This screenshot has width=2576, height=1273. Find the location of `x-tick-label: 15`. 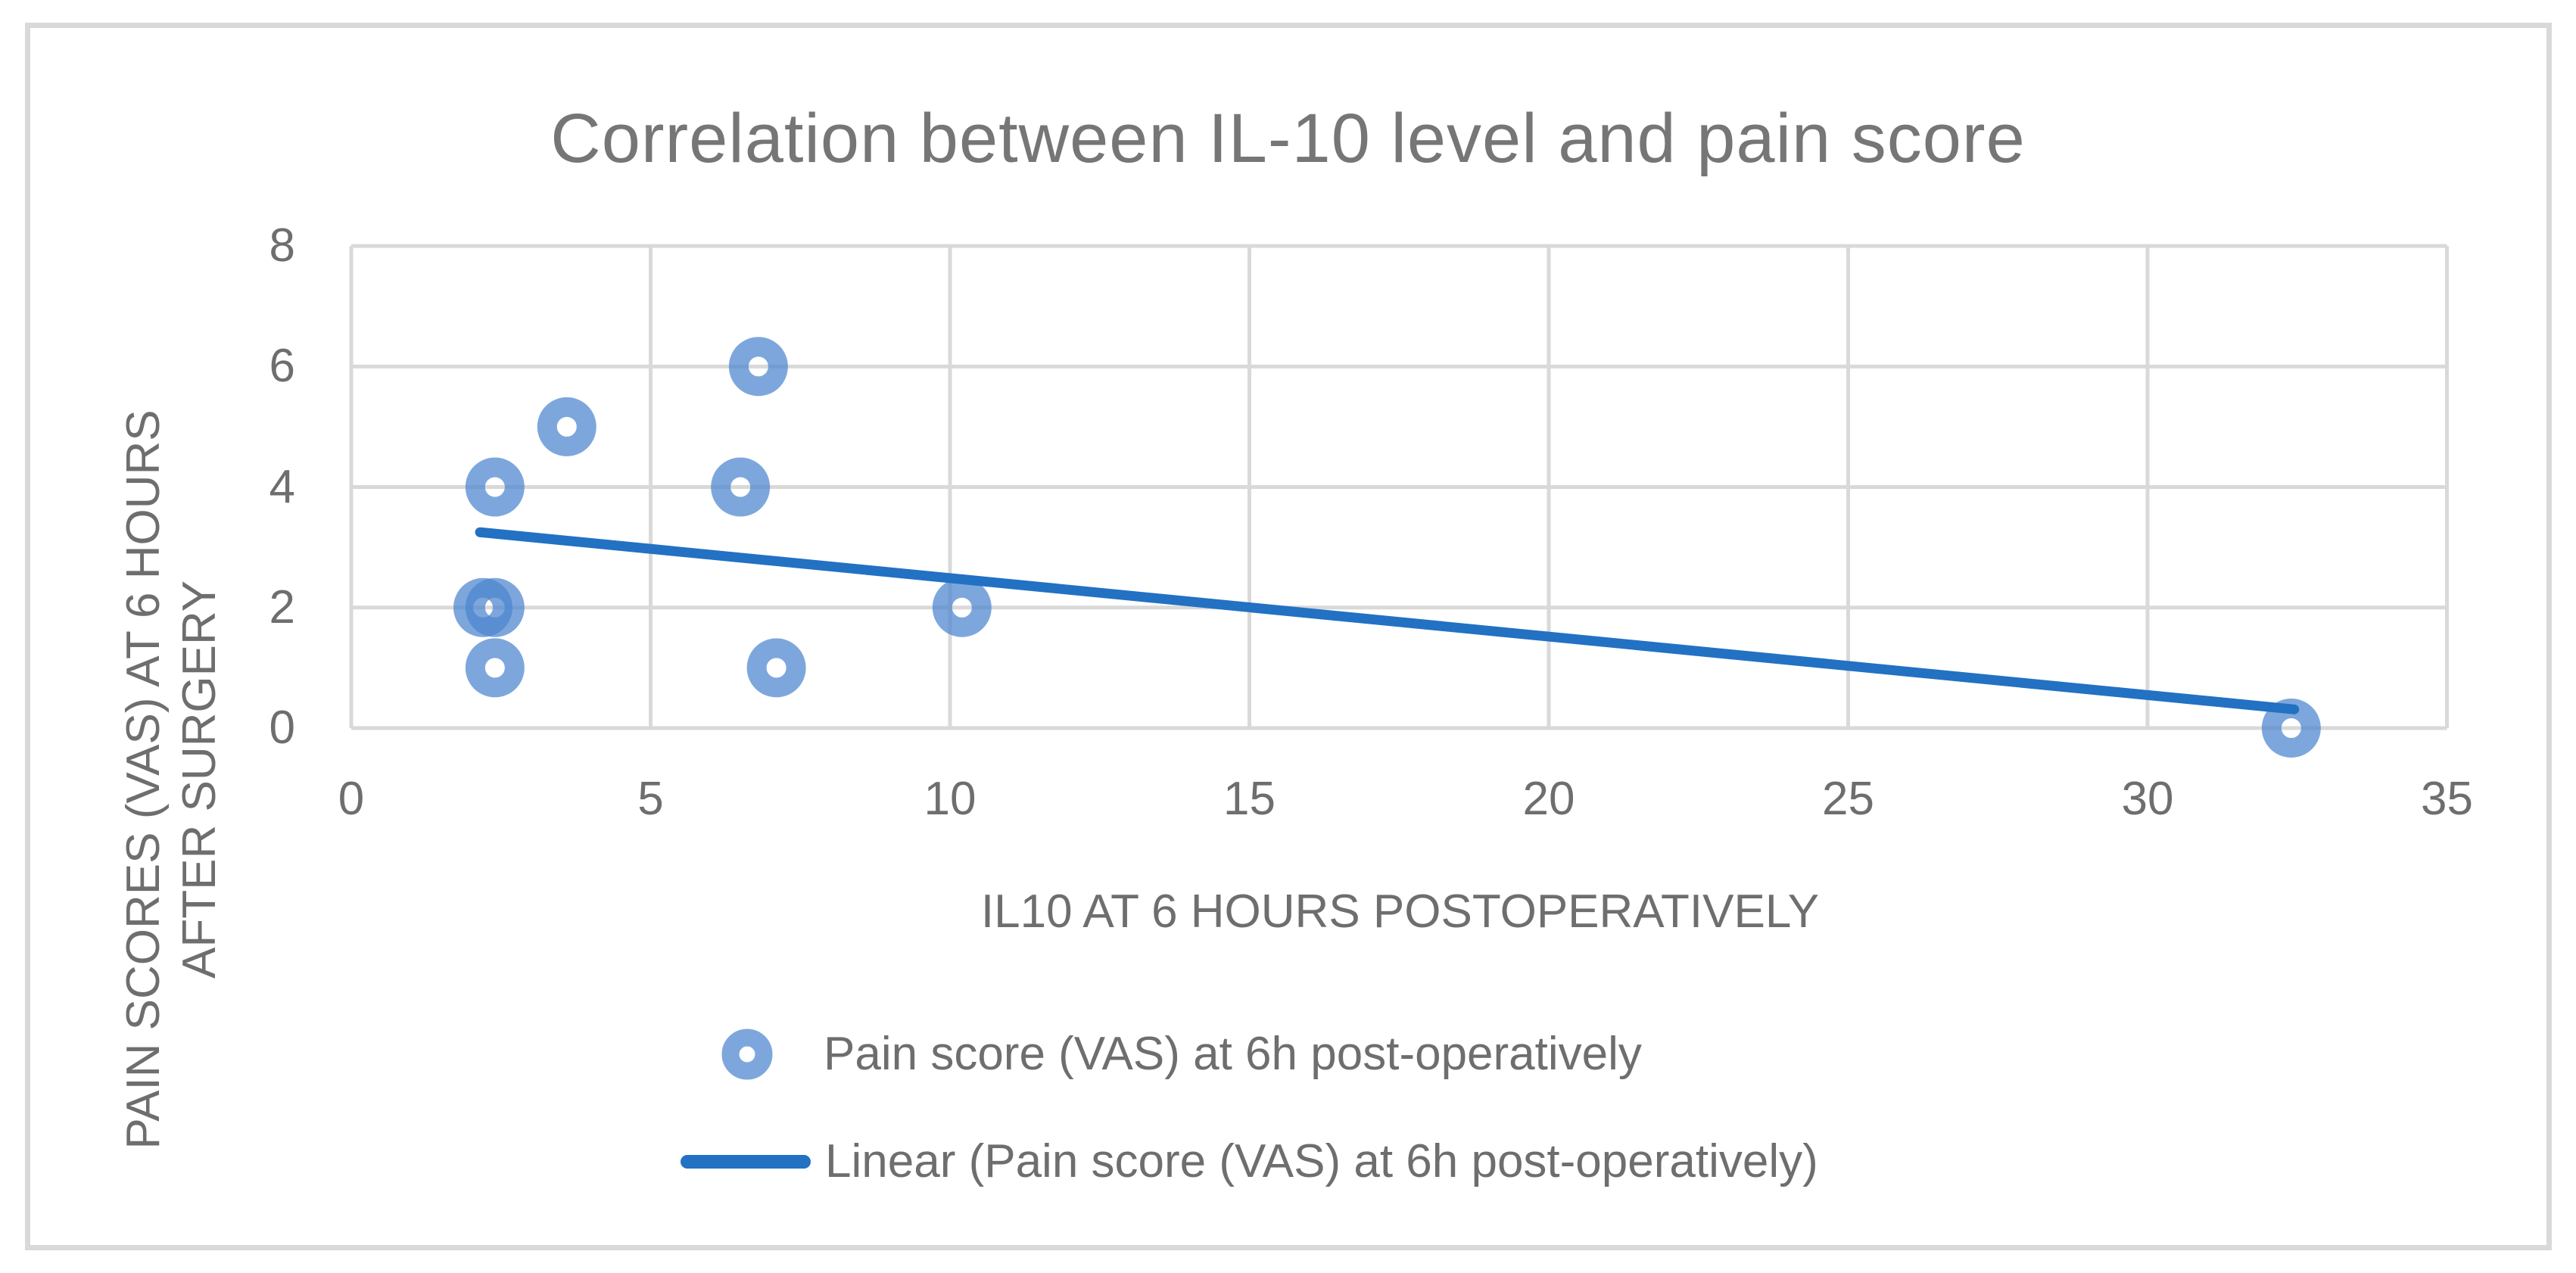

x-tick-label: 15 is located at coordinates (1249, 799).